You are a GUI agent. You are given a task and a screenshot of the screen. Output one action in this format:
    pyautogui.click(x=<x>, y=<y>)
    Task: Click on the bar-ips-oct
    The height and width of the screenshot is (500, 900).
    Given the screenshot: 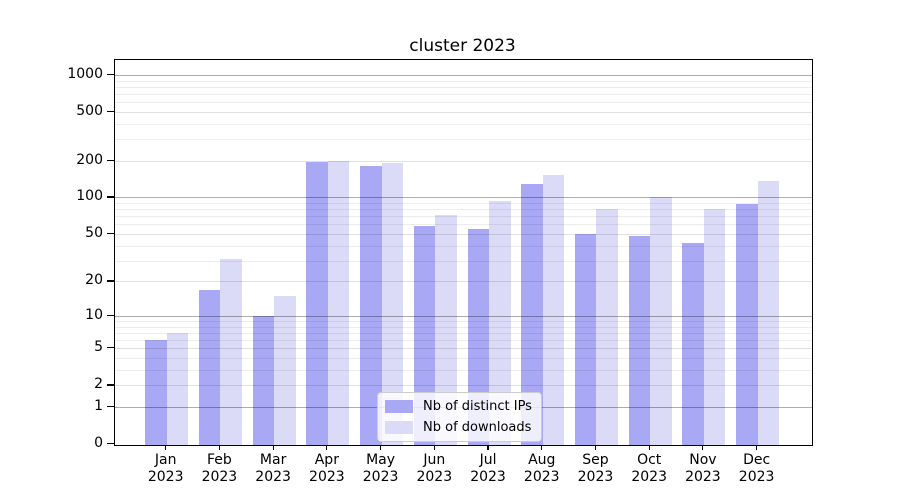 What is the action you would take?
    pyautogui.click(x=639, y=340)
    